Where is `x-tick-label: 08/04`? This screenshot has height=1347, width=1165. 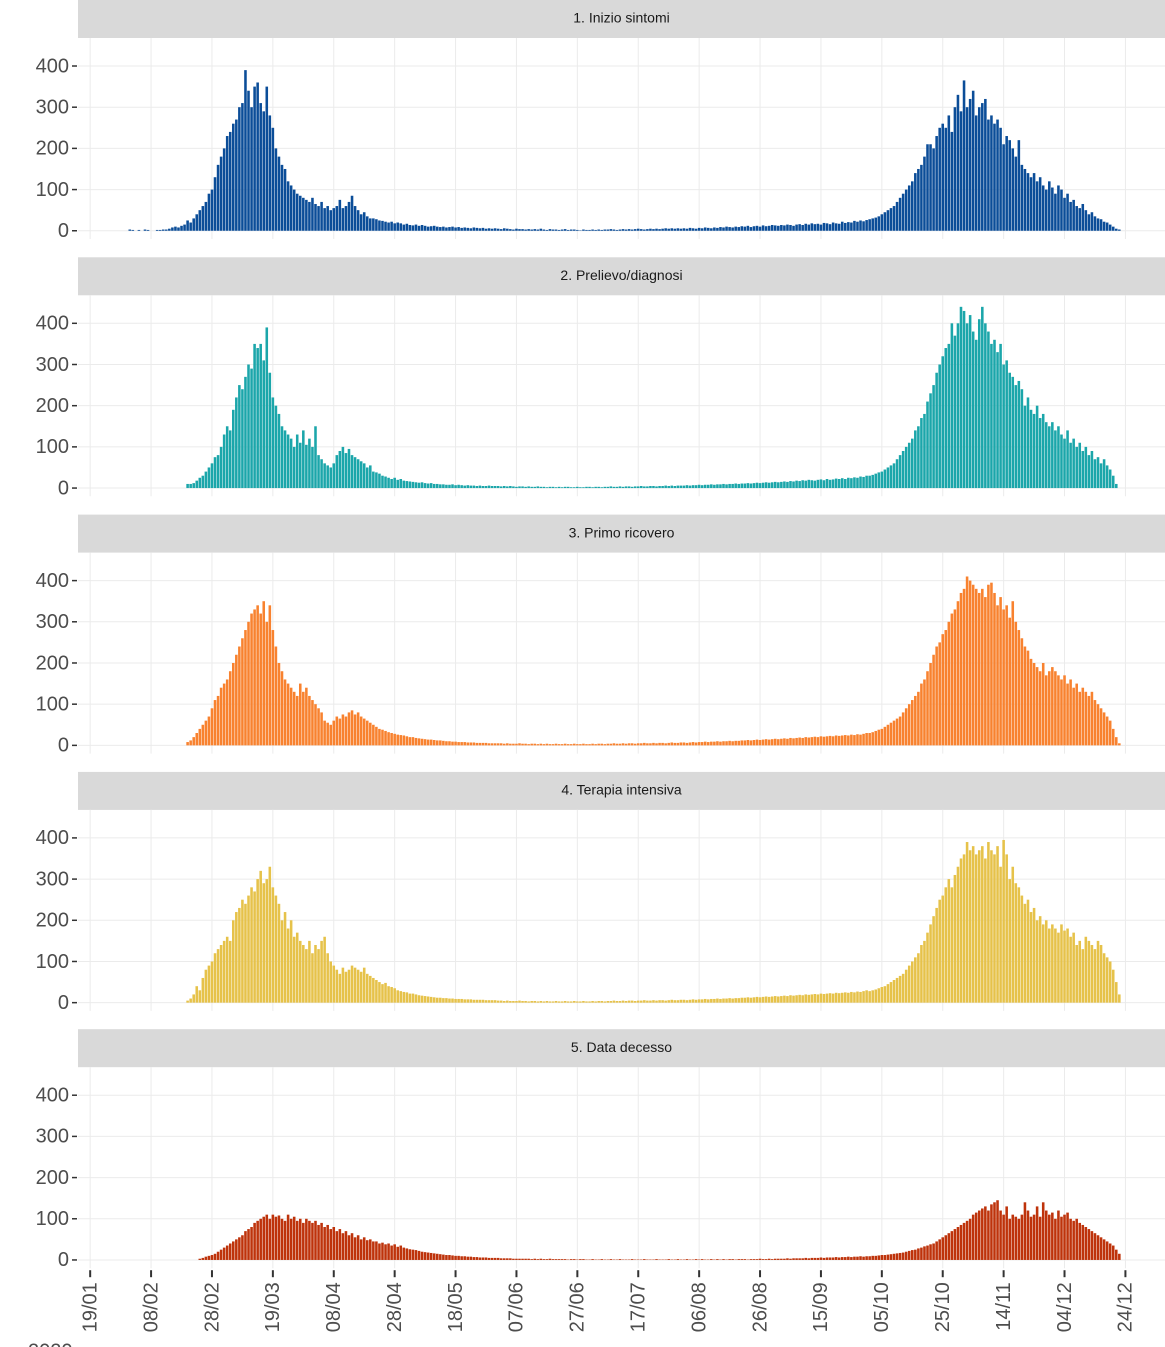 x-tick-label: 08/04 is located at coordinates (334, 1307).